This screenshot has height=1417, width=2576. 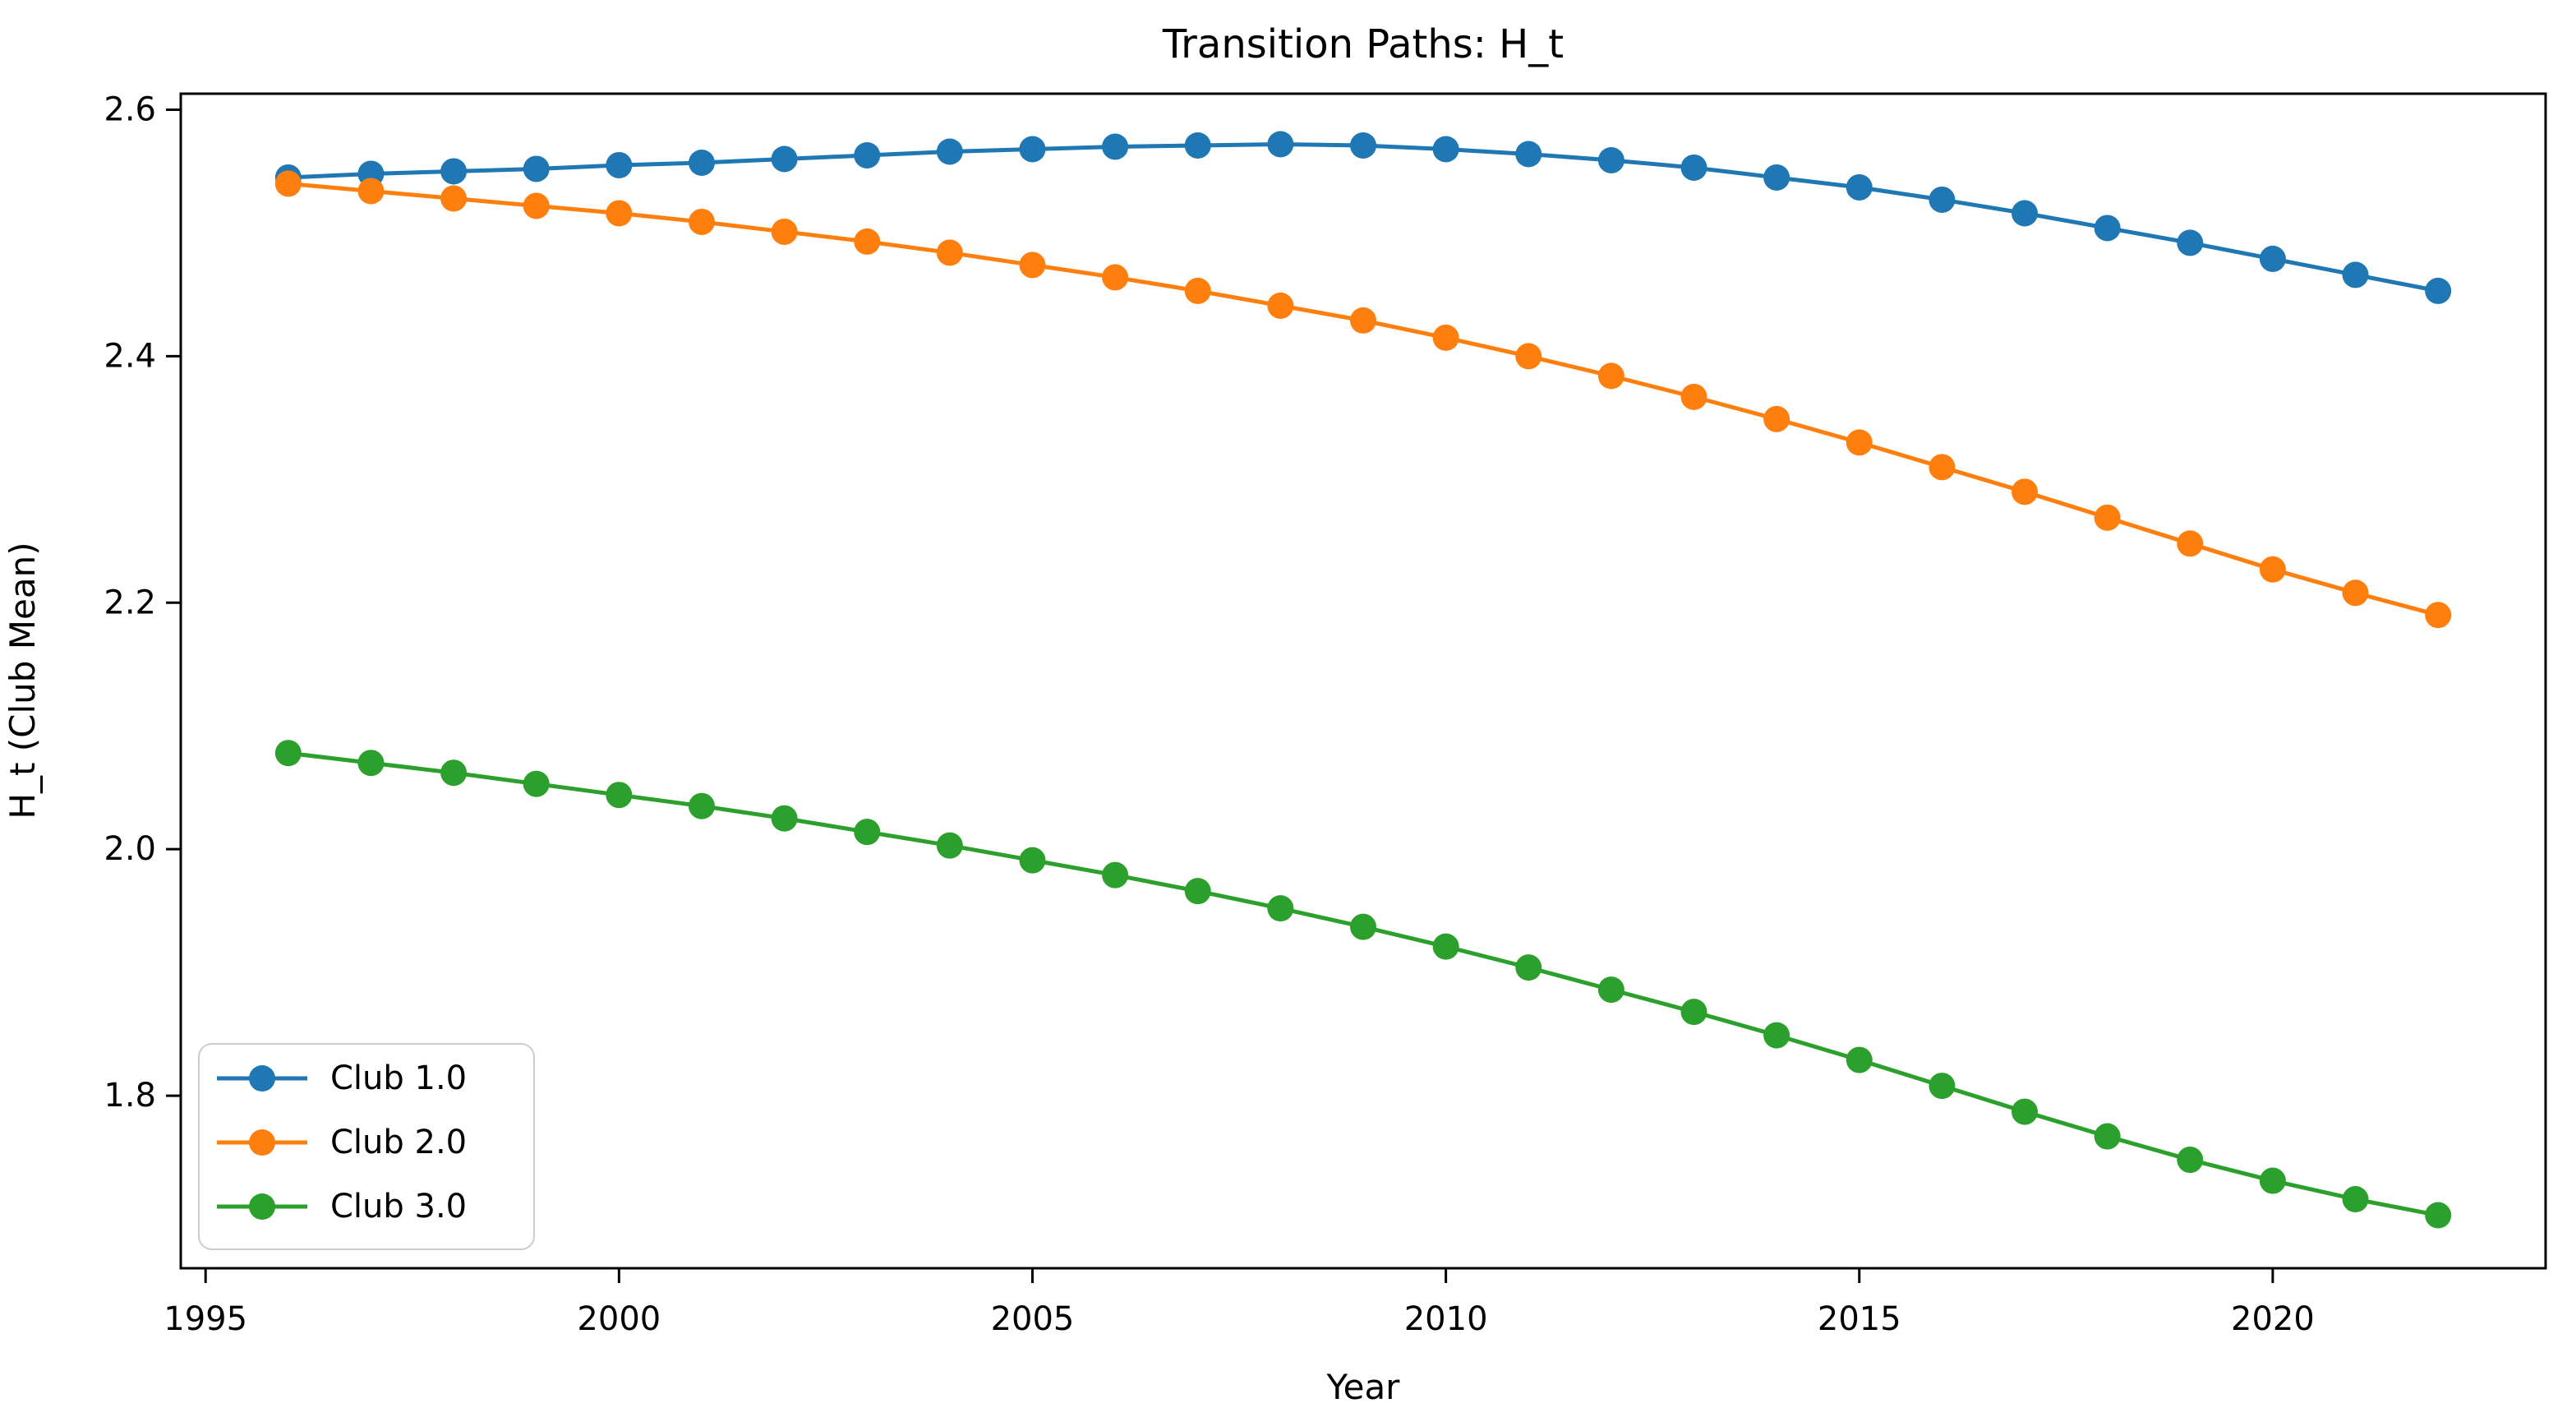 I want to click on x-axis-label: Year, so click(x=1363, y=1387).